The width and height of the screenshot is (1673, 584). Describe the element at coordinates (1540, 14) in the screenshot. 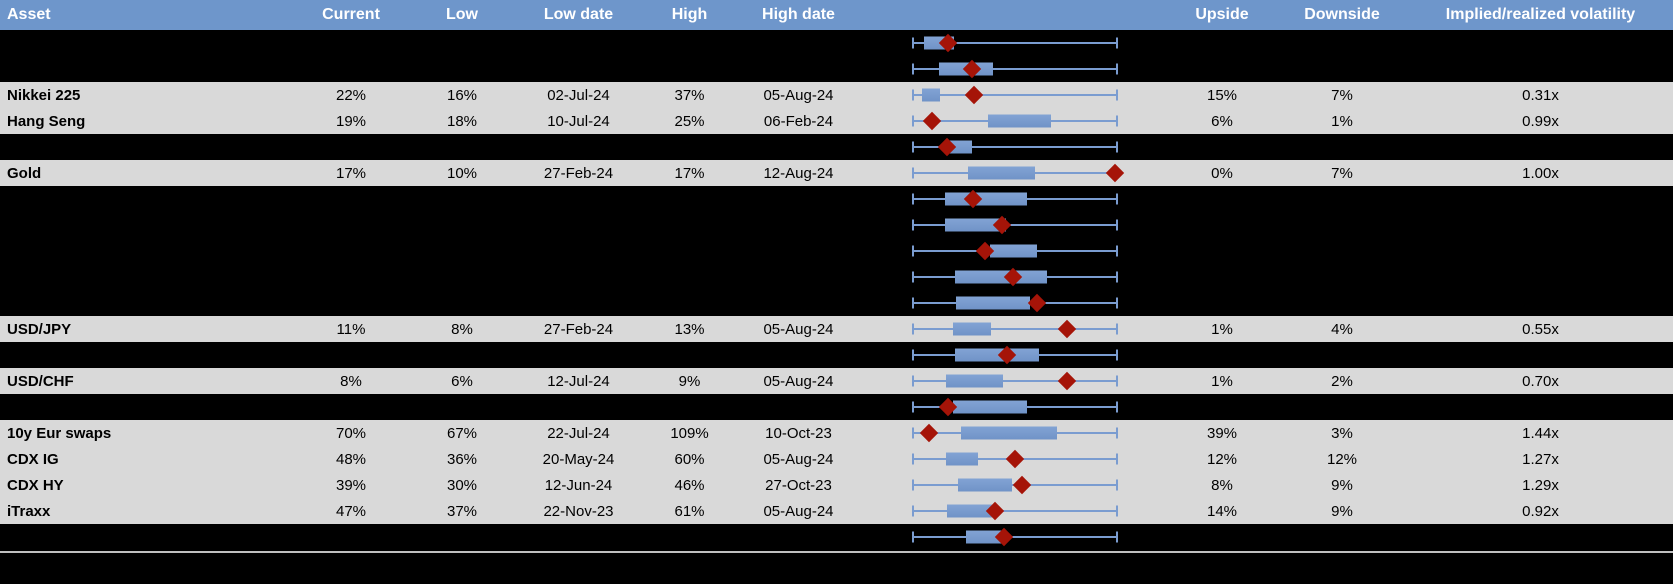

I see `column-header-implied-realized-volatility: Implied/realized volatility` at that location.